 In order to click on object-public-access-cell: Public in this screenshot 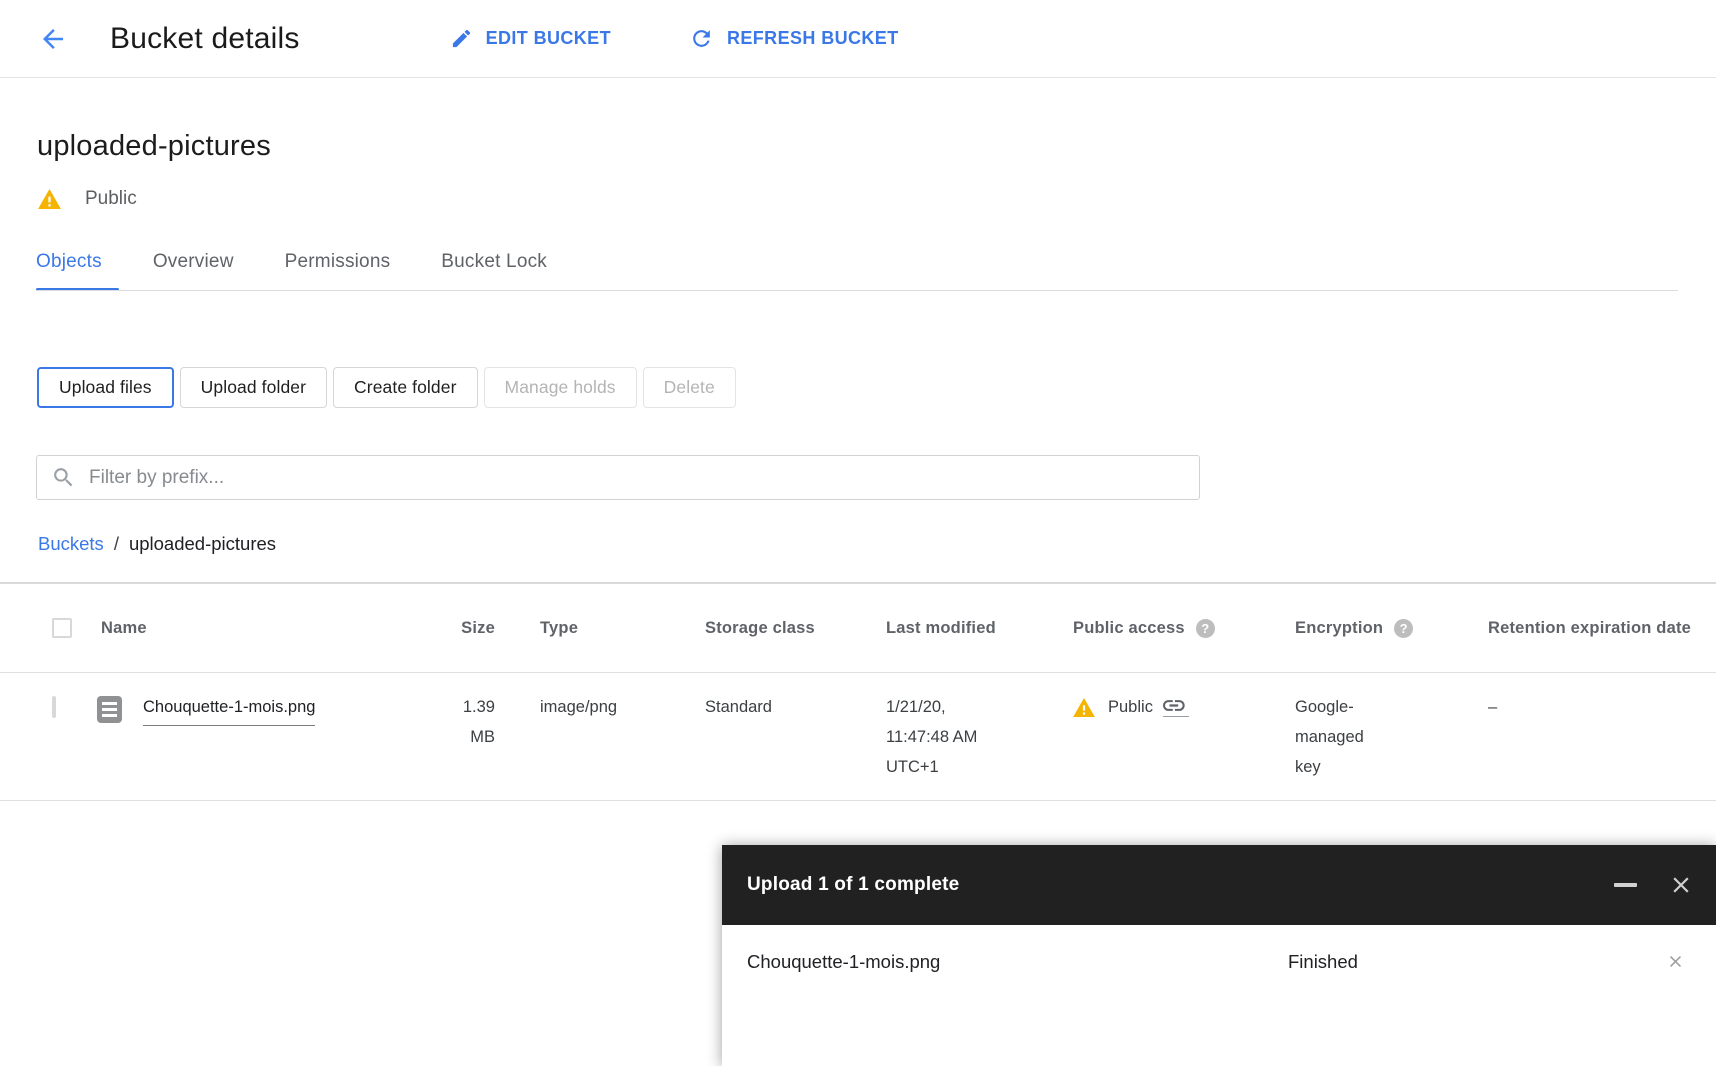, I will do `click(1183, 707)`.